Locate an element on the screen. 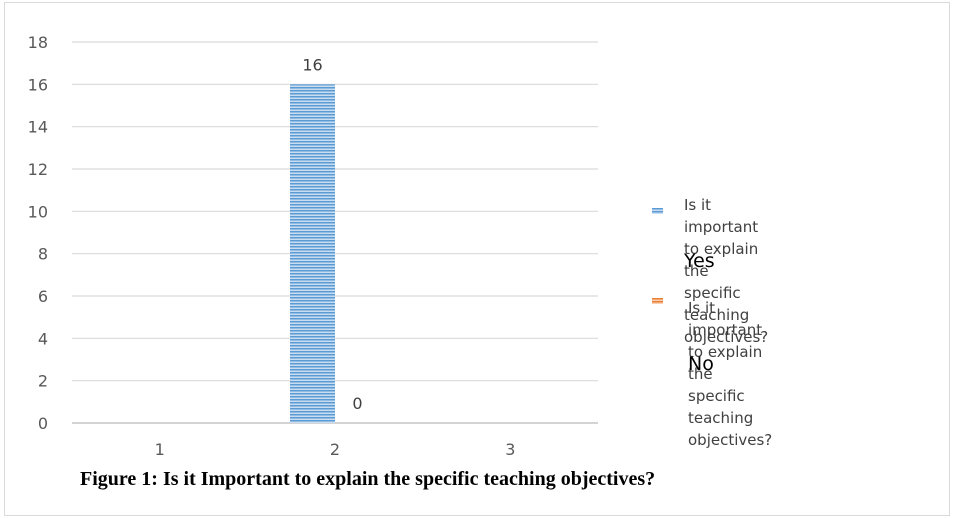  x-tick-label: 2 is located at coordinates (335, 449).